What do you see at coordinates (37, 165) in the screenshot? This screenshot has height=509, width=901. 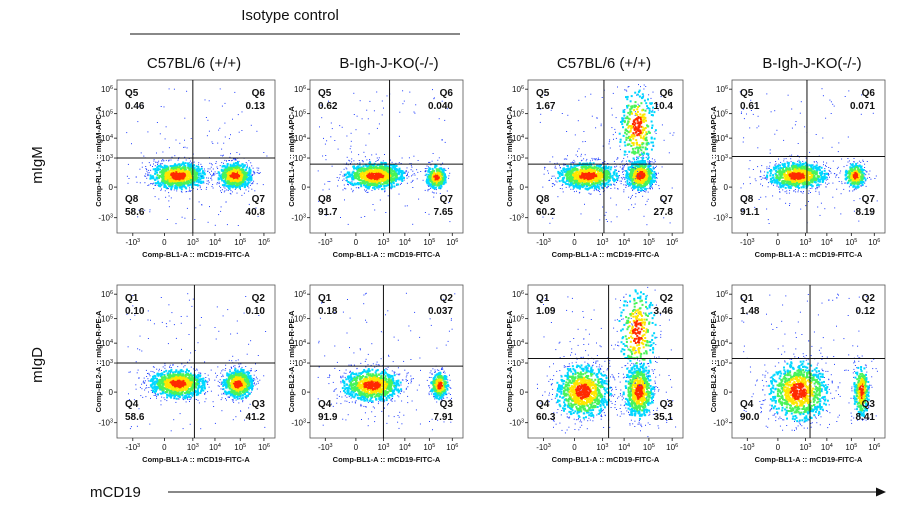 I see `row-label-migm: mIgM` at bounding box center [37, 165].